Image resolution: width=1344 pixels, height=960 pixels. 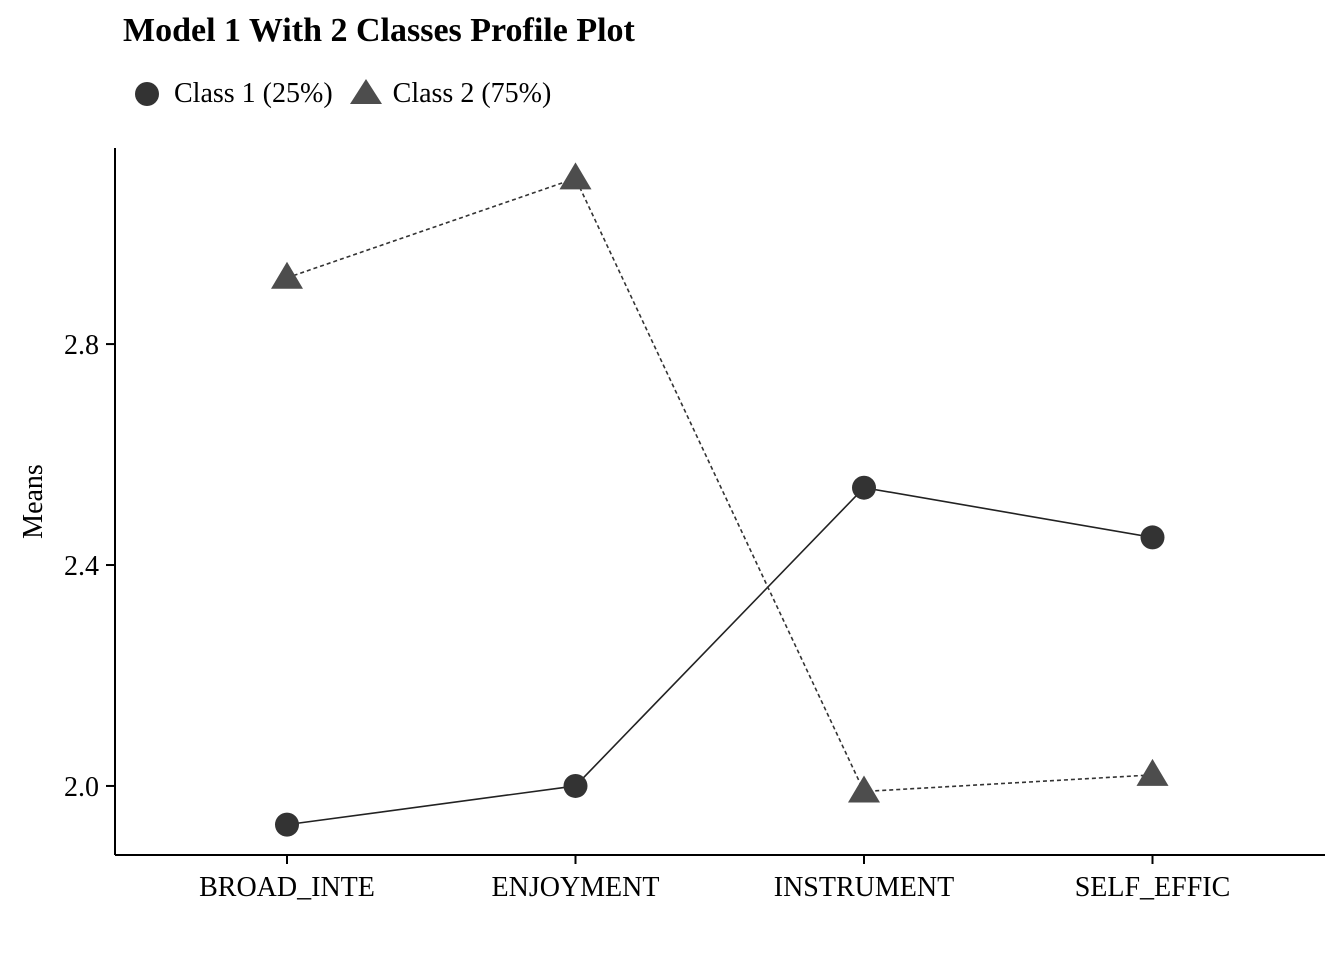 I want to click on legend-triangle-icon, so click(x=365, y=91).